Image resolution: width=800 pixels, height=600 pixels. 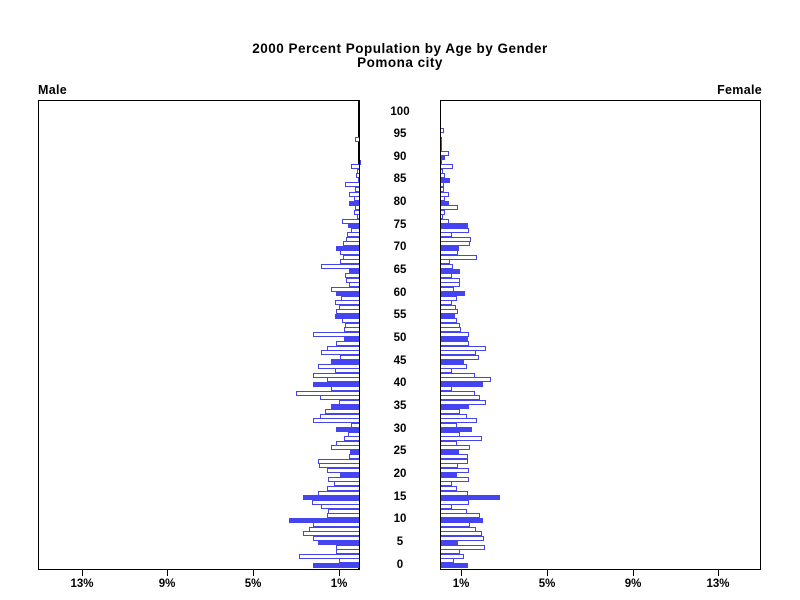 What do you see at coordinates (400, 179) in the screenshot?
I see `age-axis-label-85: 85` at bounding box center [400, 179].